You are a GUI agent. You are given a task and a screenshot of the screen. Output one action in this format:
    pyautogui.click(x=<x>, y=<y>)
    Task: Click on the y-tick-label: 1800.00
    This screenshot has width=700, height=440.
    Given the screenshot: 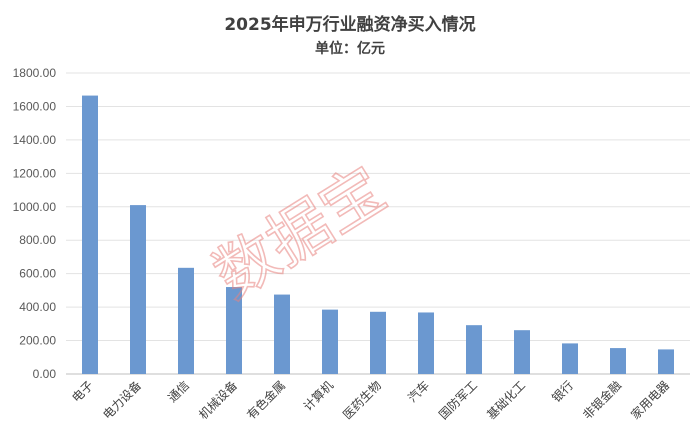 What is the action you would take?
    pyautogui.click(x=35, y=73)
    